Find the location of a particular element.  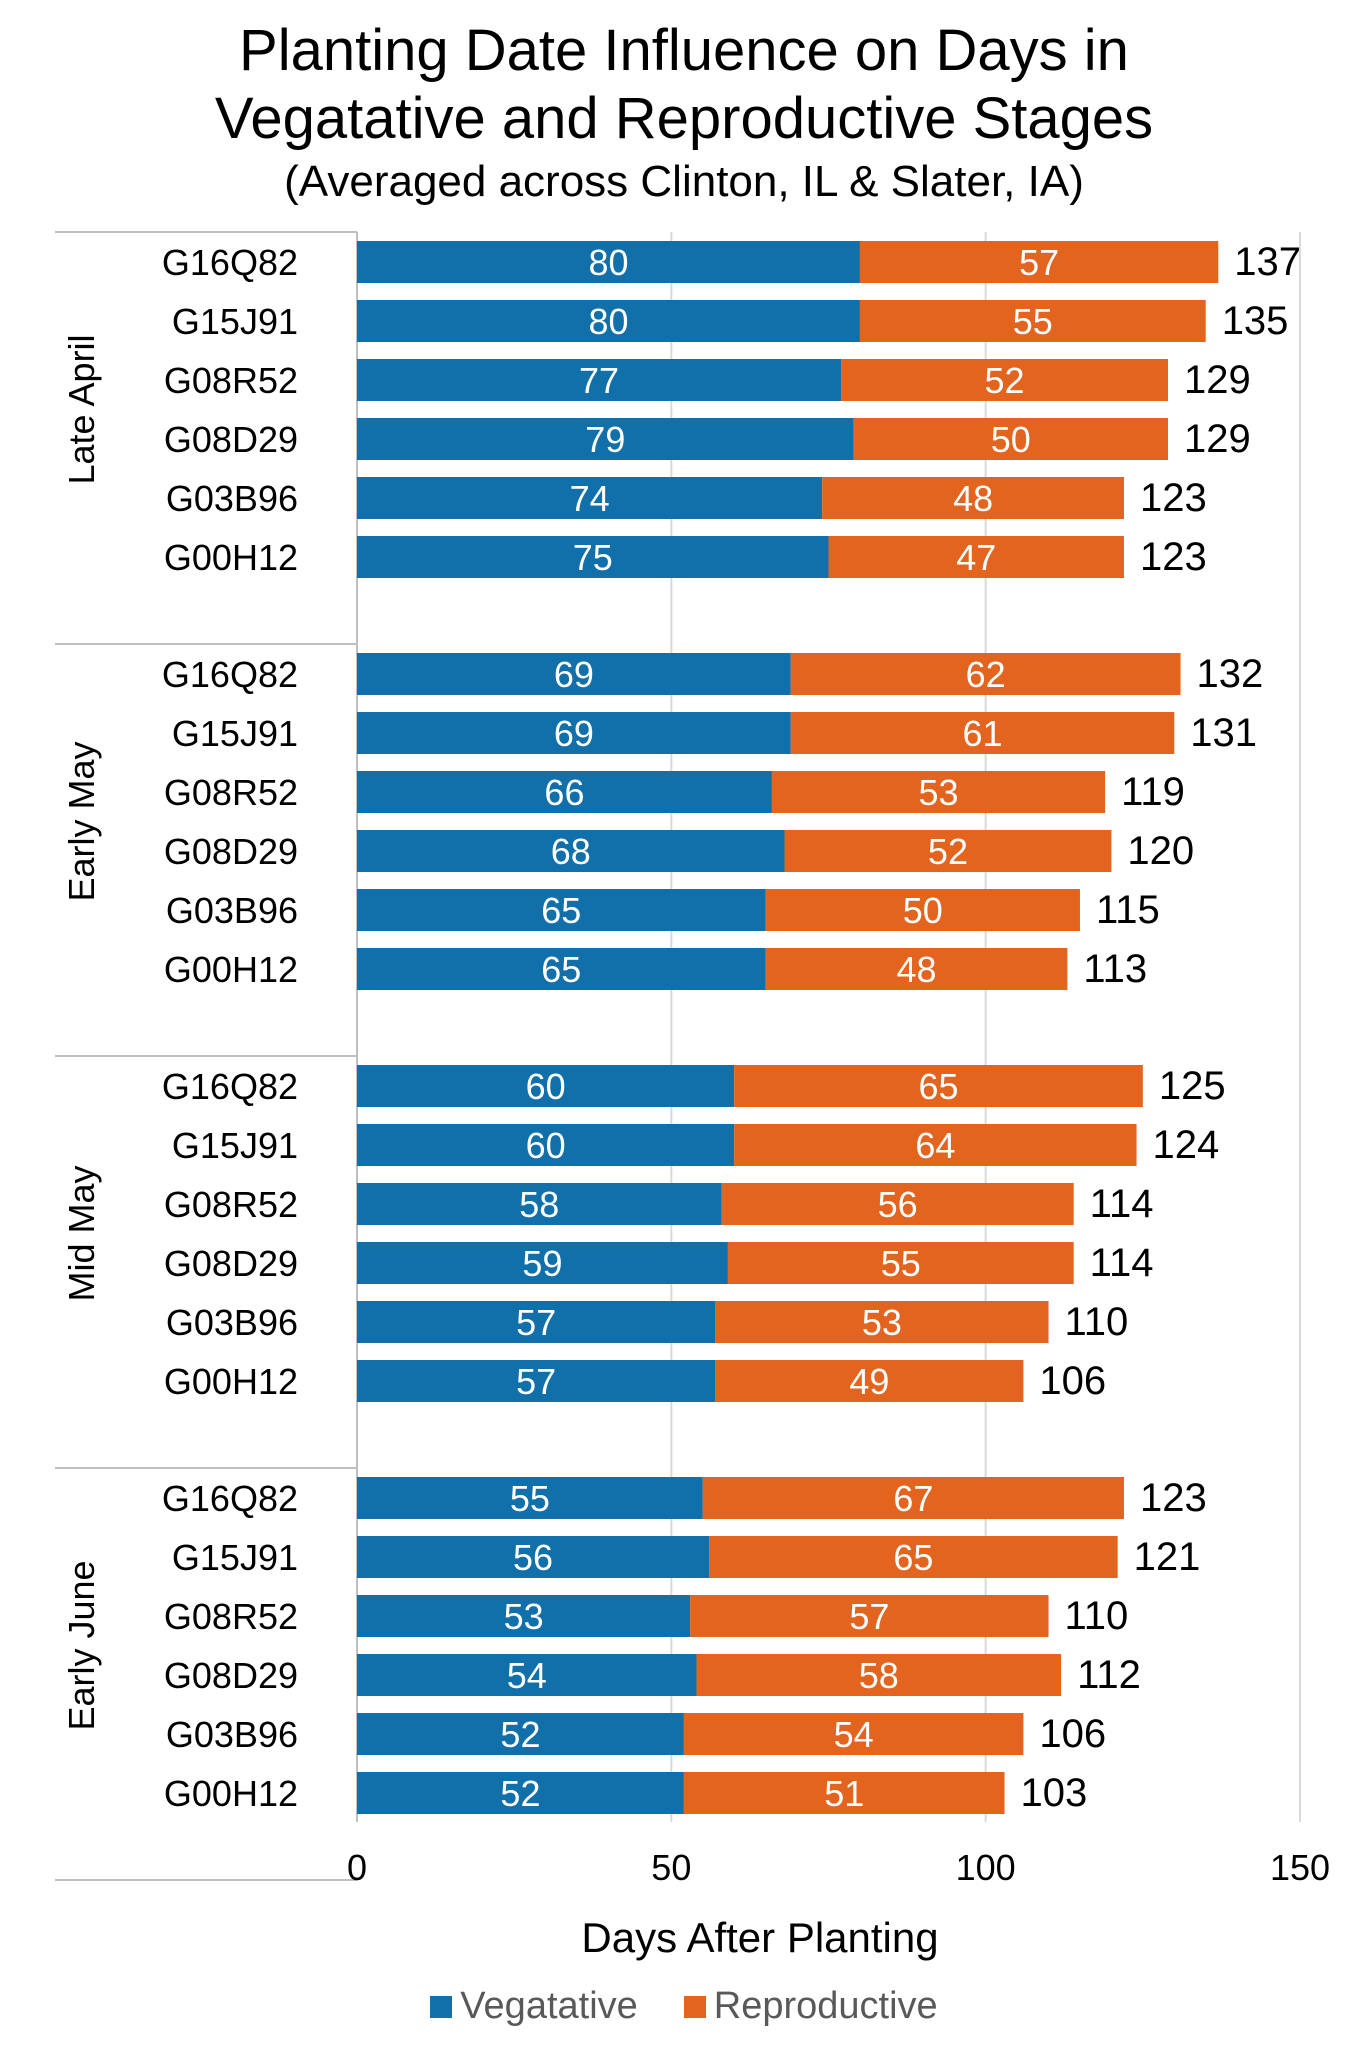

x-axis-title: Days After Planting is located at coordinates (759, 1937).